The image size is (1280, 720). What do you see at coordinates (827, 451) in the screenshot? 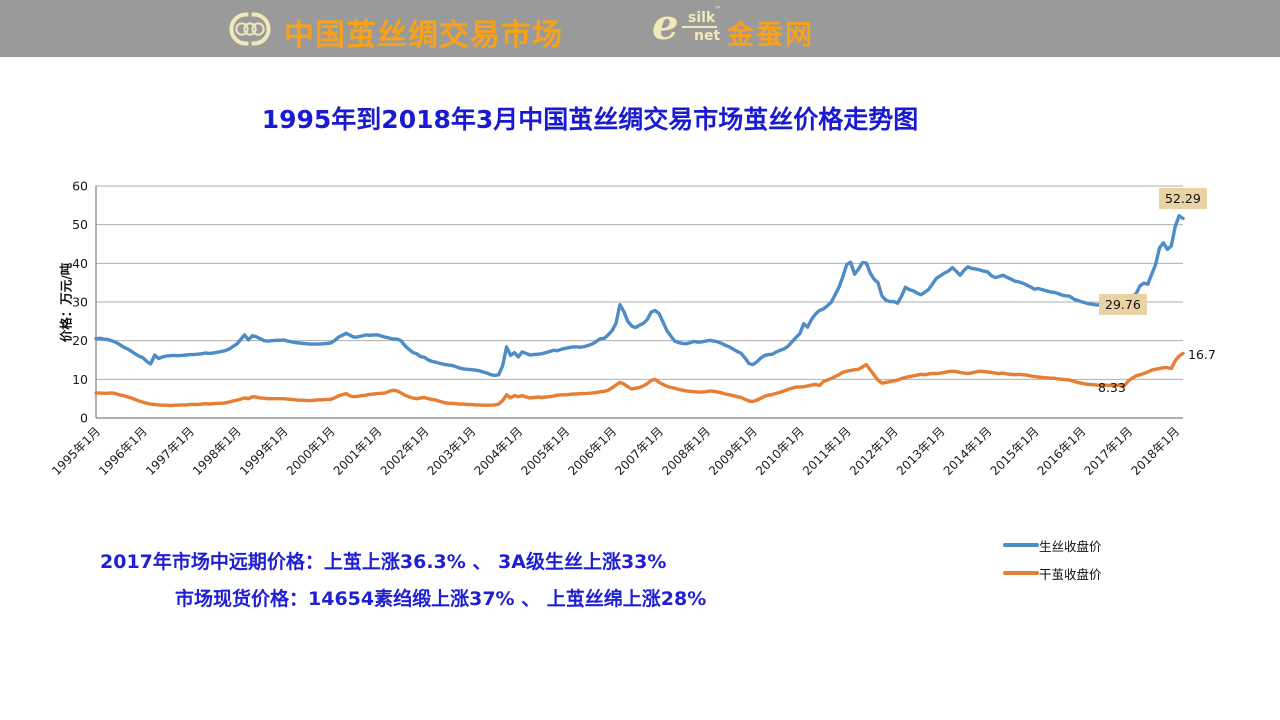
I see `svg-text: 2011年1月` at bounding box center [827, 451].